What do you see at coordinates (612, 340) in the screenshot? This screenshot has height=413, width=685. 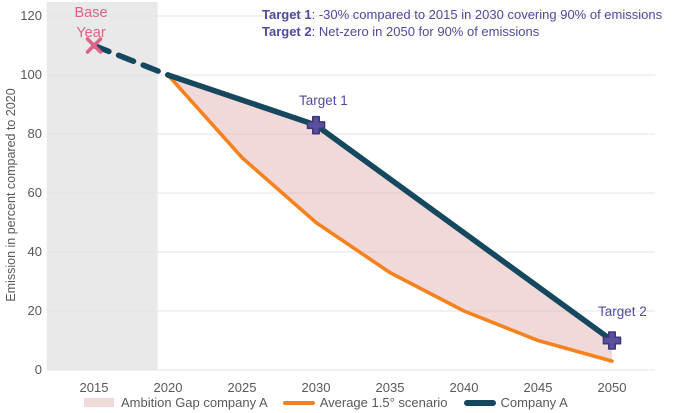 I see `target2-plus-marker` at bounding box center [612, 340].